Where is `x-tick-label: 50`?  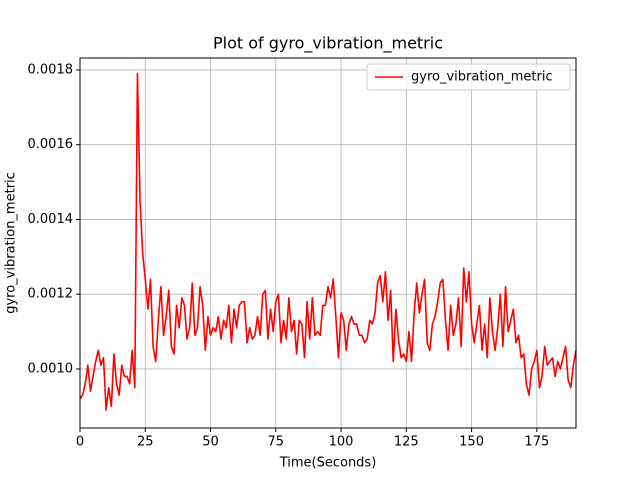 x-tick-label: 50 is located at coordinates (210, 442).